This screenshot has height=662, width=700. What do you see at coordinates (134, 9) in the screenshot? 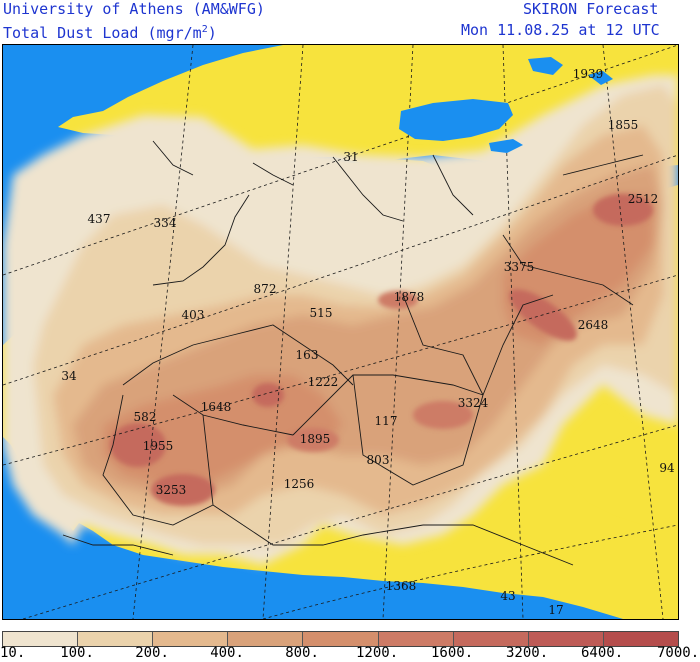
I see `header-institution: University of Athens (AM&WFG)` at bounding box center [134, 9].